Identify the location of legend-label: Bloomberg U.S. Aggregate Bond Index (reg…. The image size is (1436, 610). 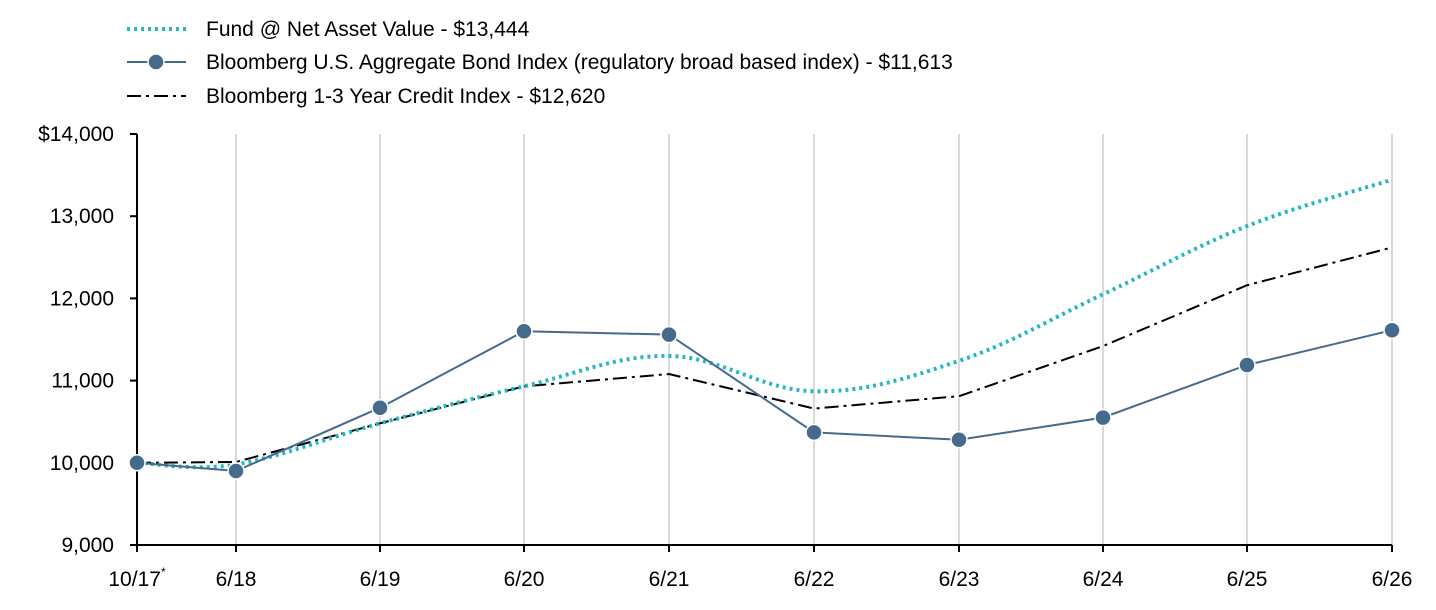
(579, 62).